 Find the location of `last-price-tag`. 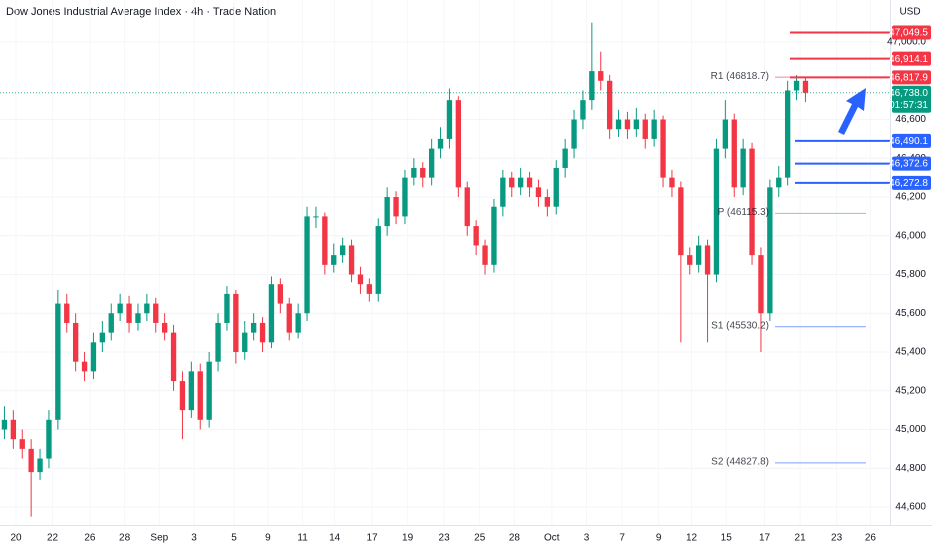

last-price-tag is located at coordinates (911, 99).